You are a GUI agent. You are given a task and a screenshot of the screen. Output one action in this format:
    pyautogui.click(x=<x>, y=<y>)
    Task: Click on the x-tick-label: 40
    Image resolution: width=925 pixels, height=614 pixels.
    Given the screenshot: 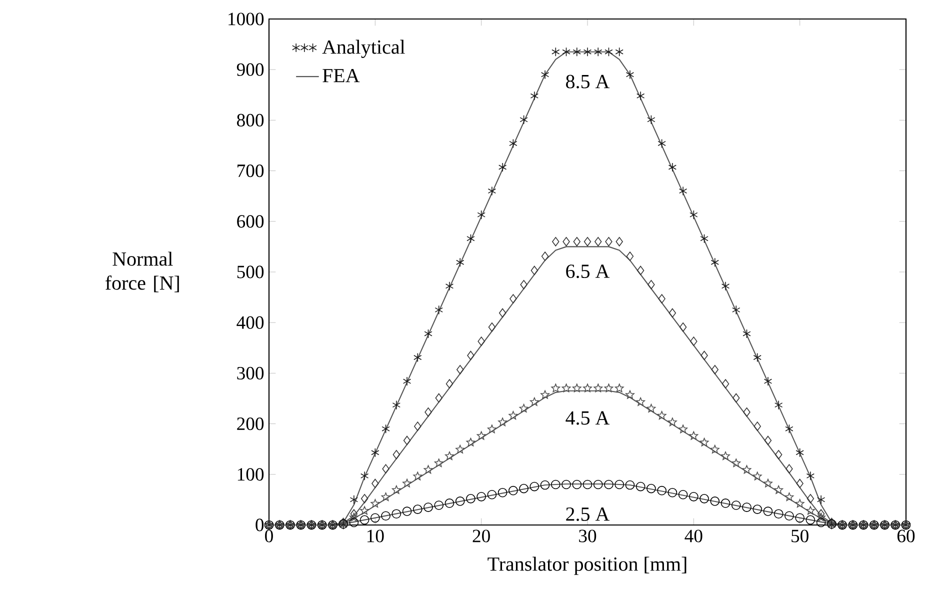 What is the action you would take?
    pyautogui.click(x=693, y=536)
    